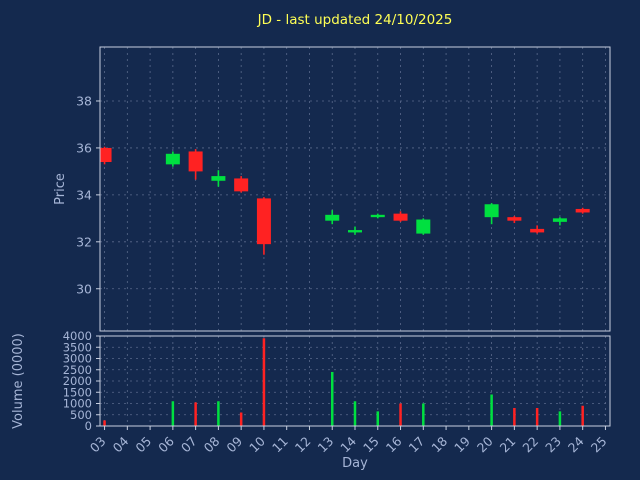 This screenshot has height=480, width=640. Describe the element at coordinates (280, 445) in the screenshot. I see `svg-text: 11` at that location.